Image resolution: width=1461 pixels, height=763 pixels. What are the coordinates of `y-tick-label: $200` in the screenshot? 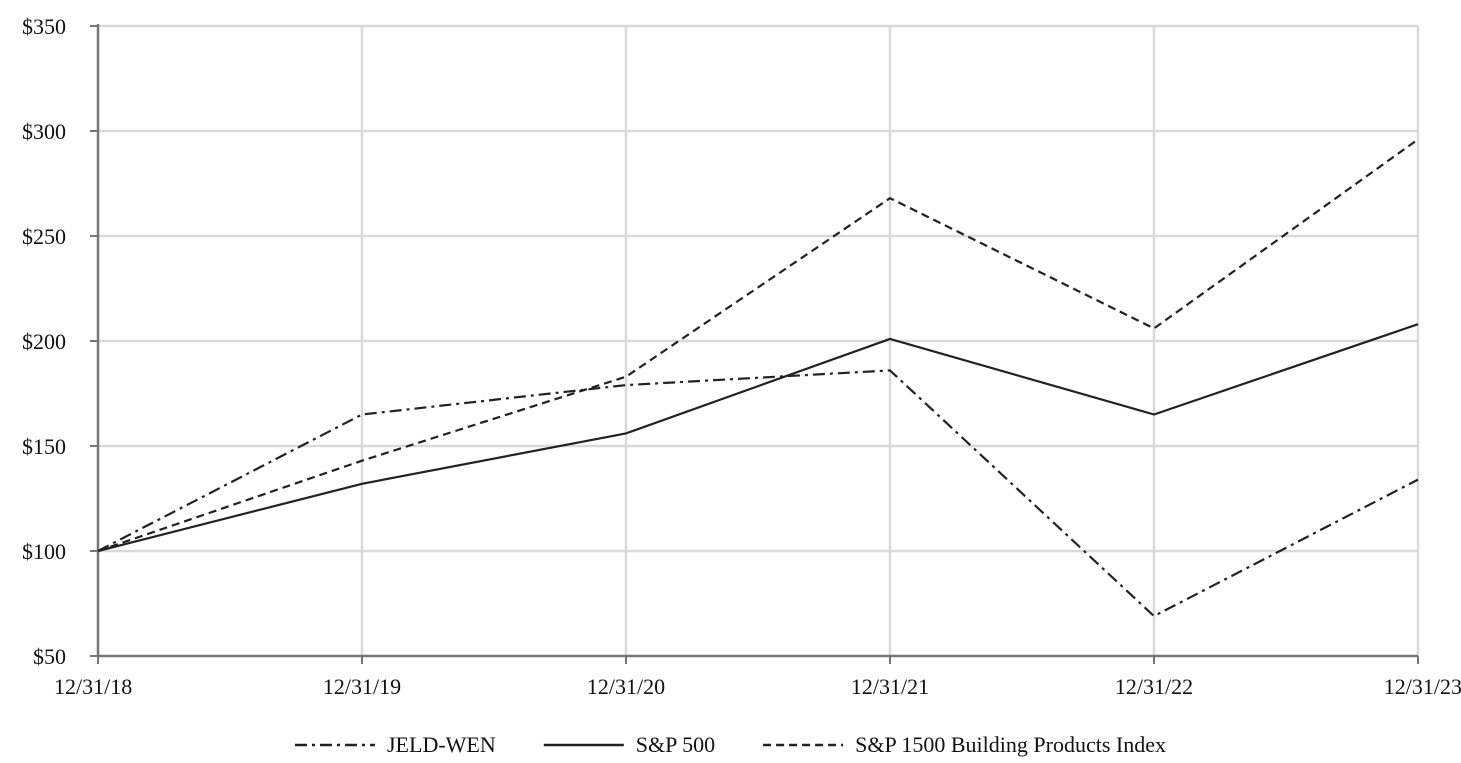 It's located at (44, 341).